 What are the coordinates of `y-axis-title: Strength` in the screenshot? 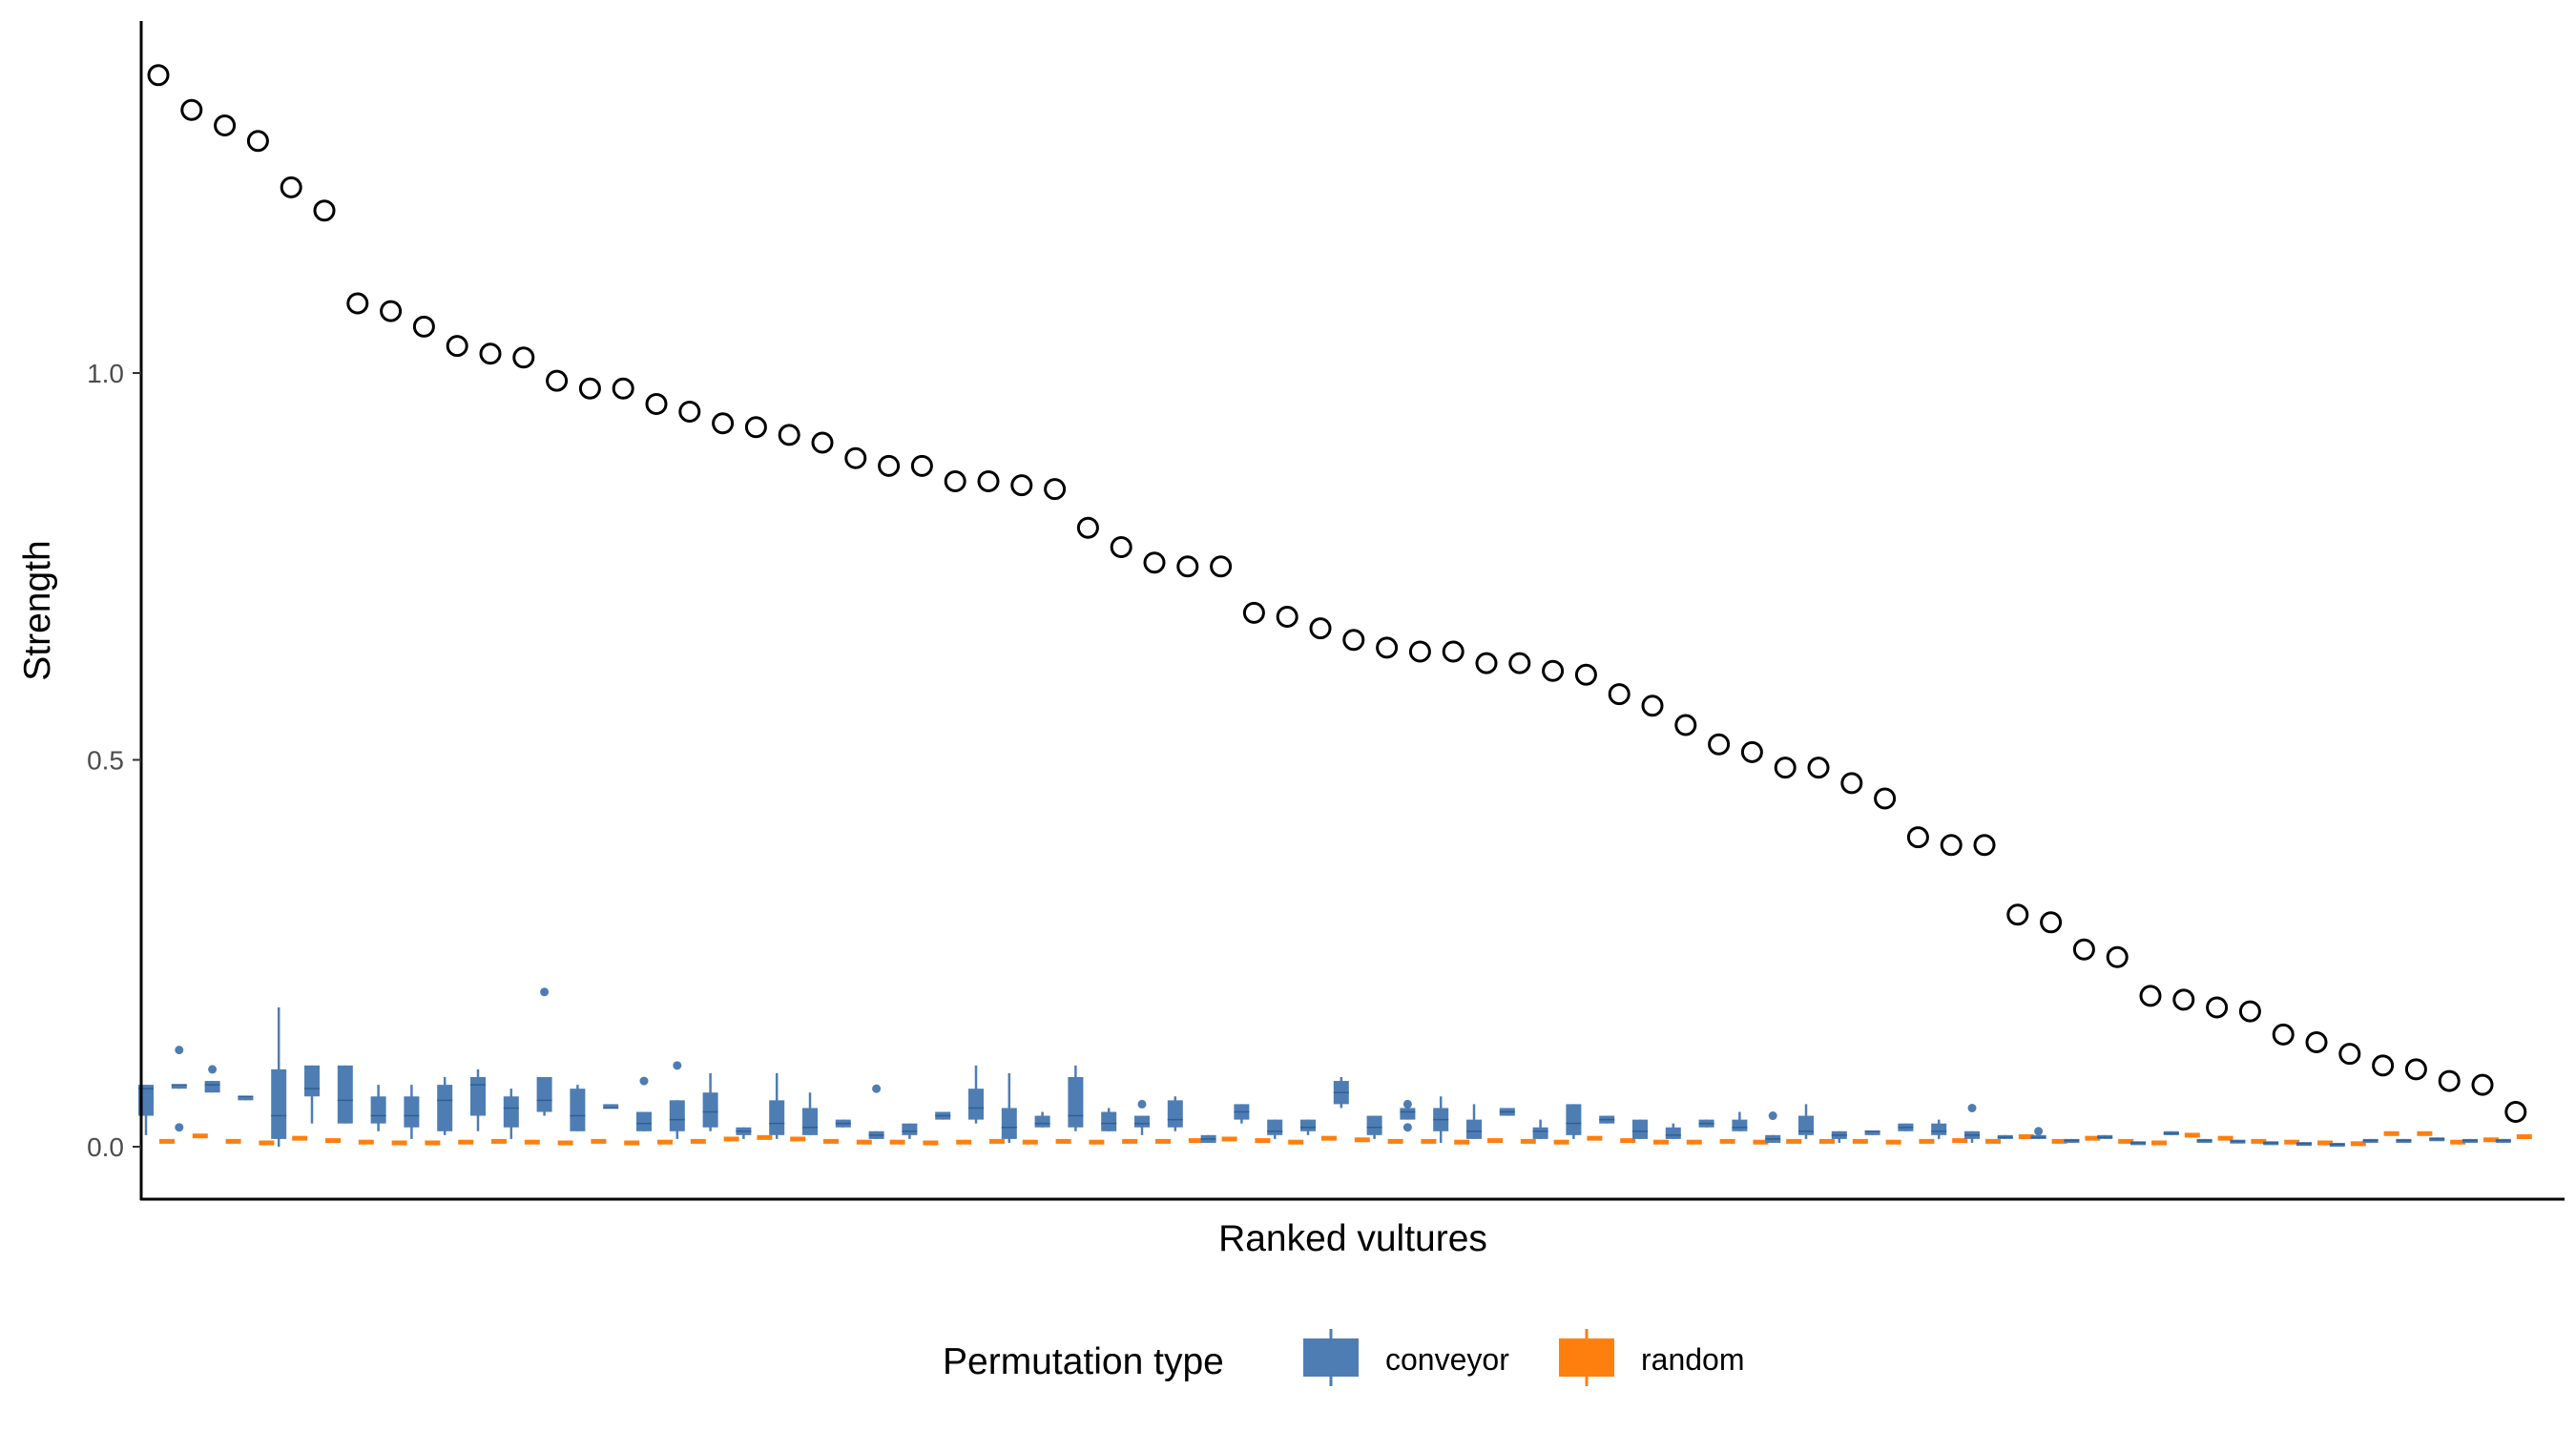 It's located at (37, 610).